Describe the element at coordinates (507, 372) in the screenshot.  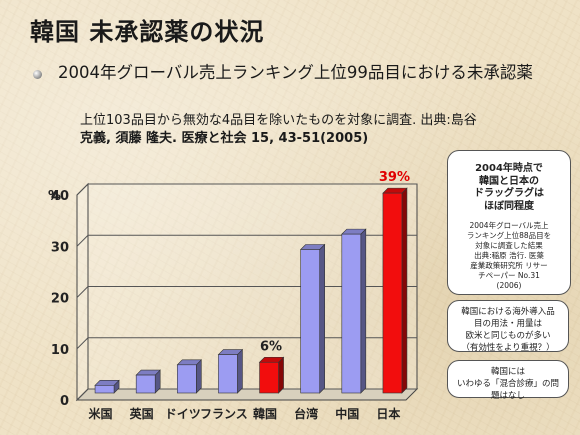
I see `callout-mixed-care-line: 韓国には` at that location.